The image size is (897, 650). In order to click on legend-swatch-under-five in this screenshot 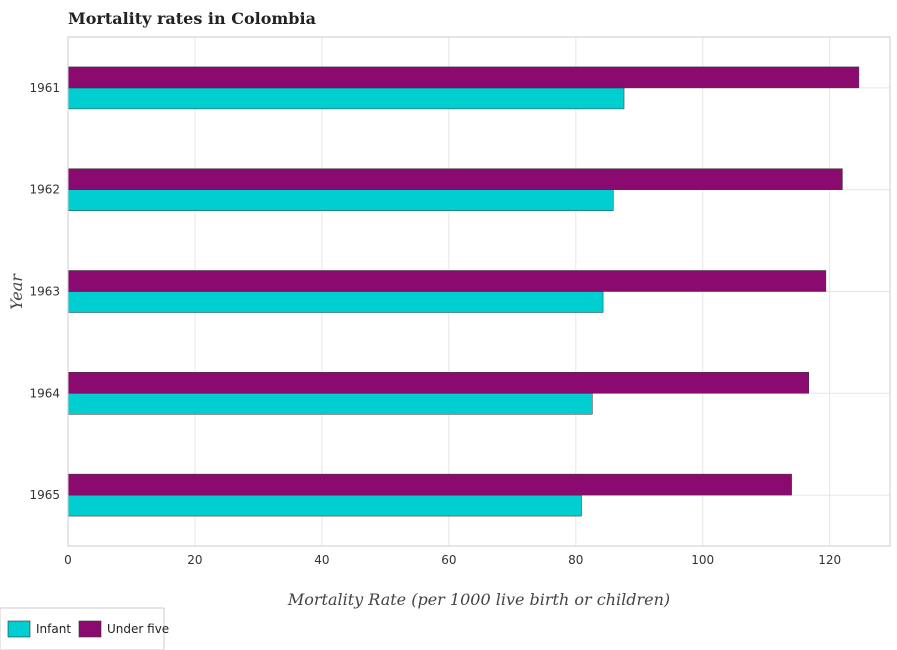, I will do `click(90, 629)`.